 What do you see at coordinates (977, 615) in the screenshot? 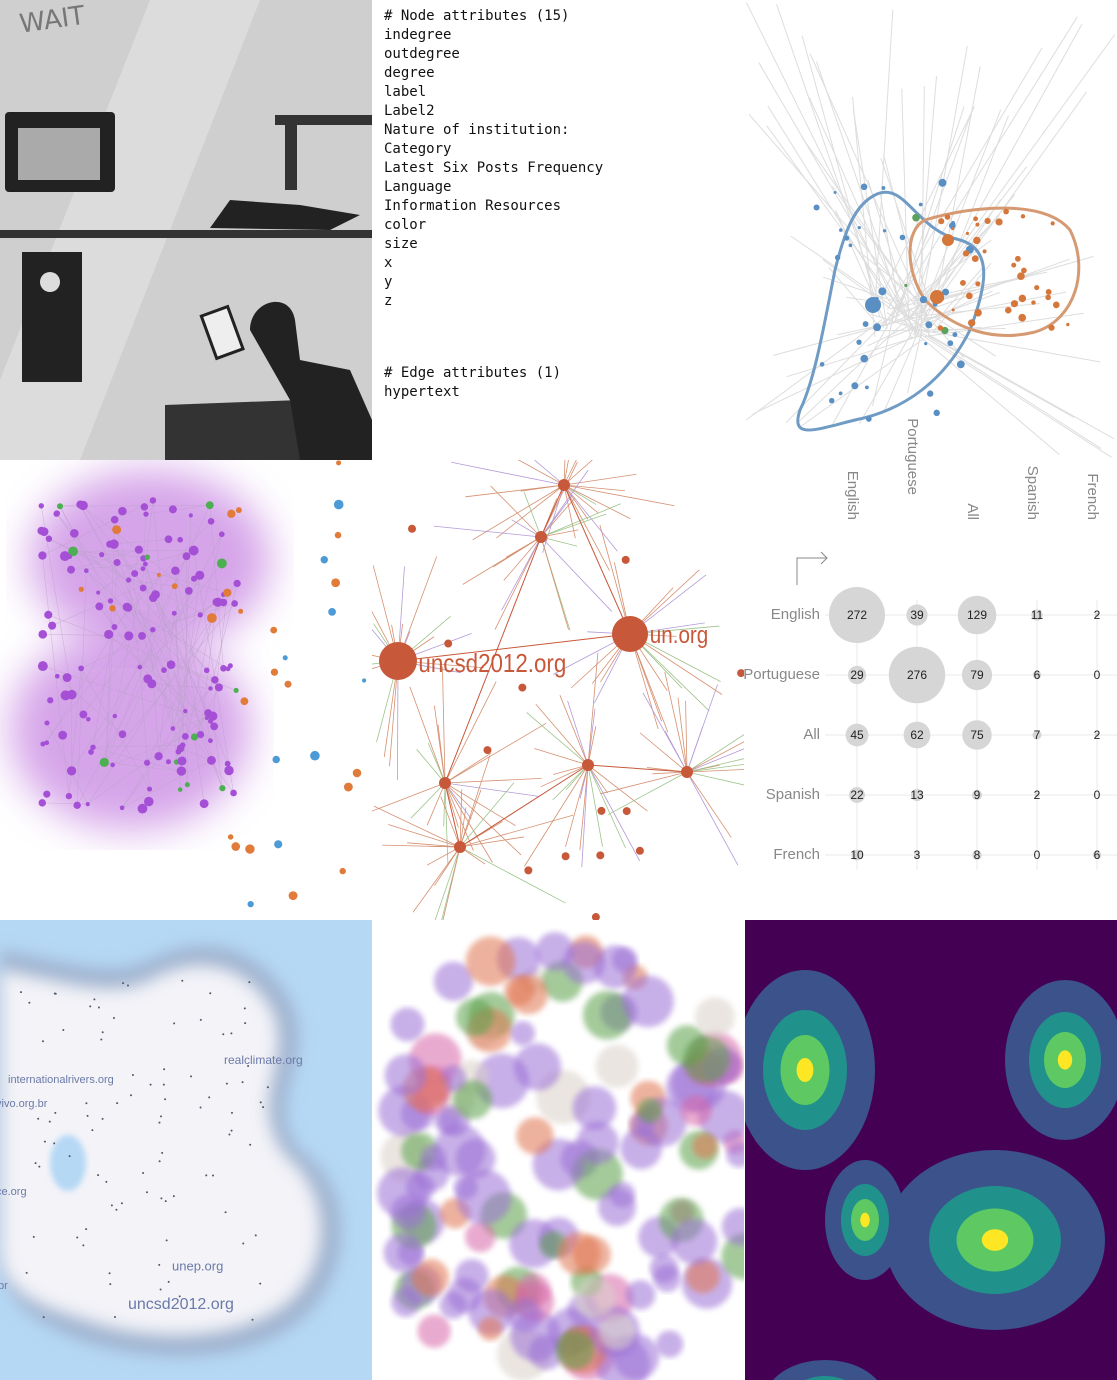
I see `cell-value: 129` at bounding box center [977, 615].